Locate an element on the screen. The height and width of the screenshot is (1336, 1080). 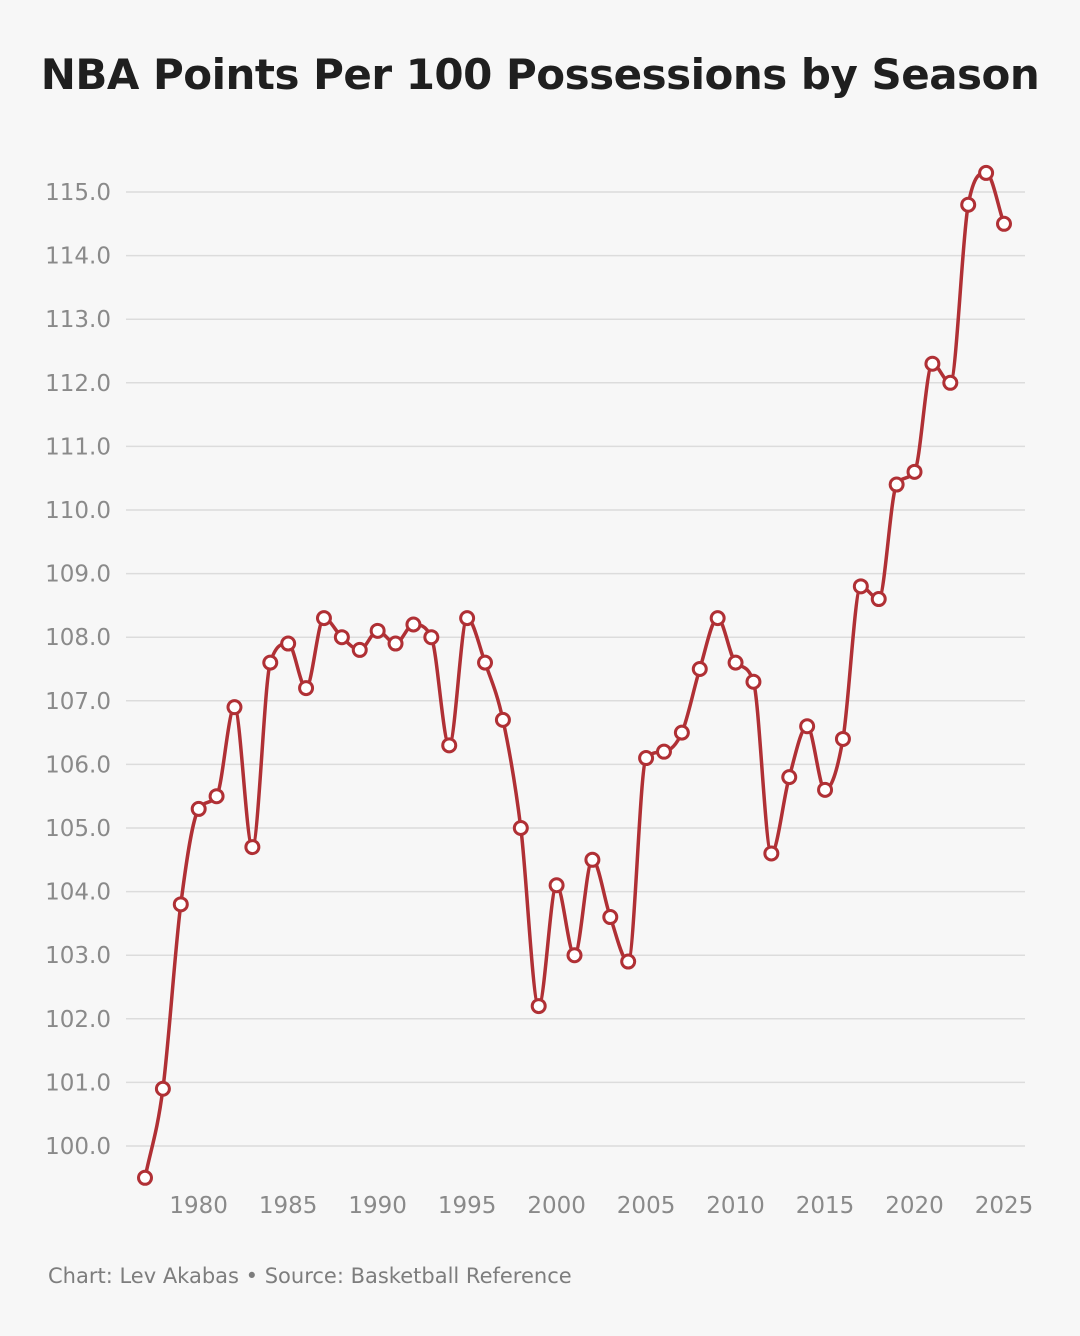
x-tick-label: 1995 is located at coordinates (467, 1206).